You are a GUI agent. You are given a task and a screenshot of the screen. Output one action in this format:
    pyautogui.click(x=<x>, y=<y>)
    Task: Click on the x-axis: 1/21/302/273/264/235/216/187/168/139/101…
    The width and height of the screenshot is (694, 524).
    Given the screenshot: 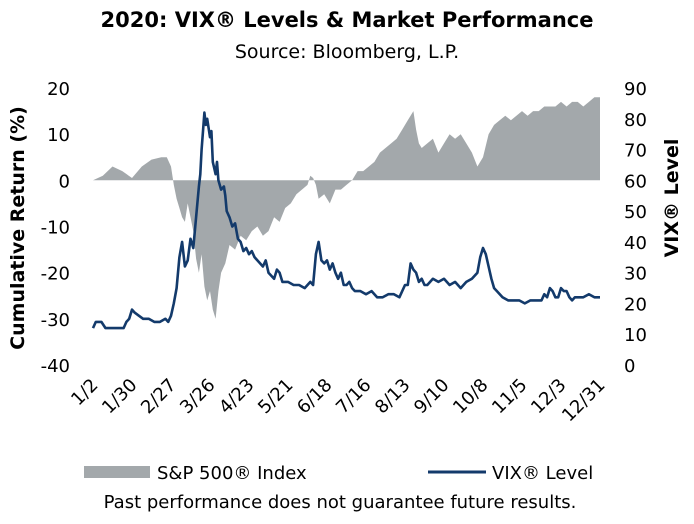 What is the action you would take?
    pyautogui.click(x=338, y=401)
    